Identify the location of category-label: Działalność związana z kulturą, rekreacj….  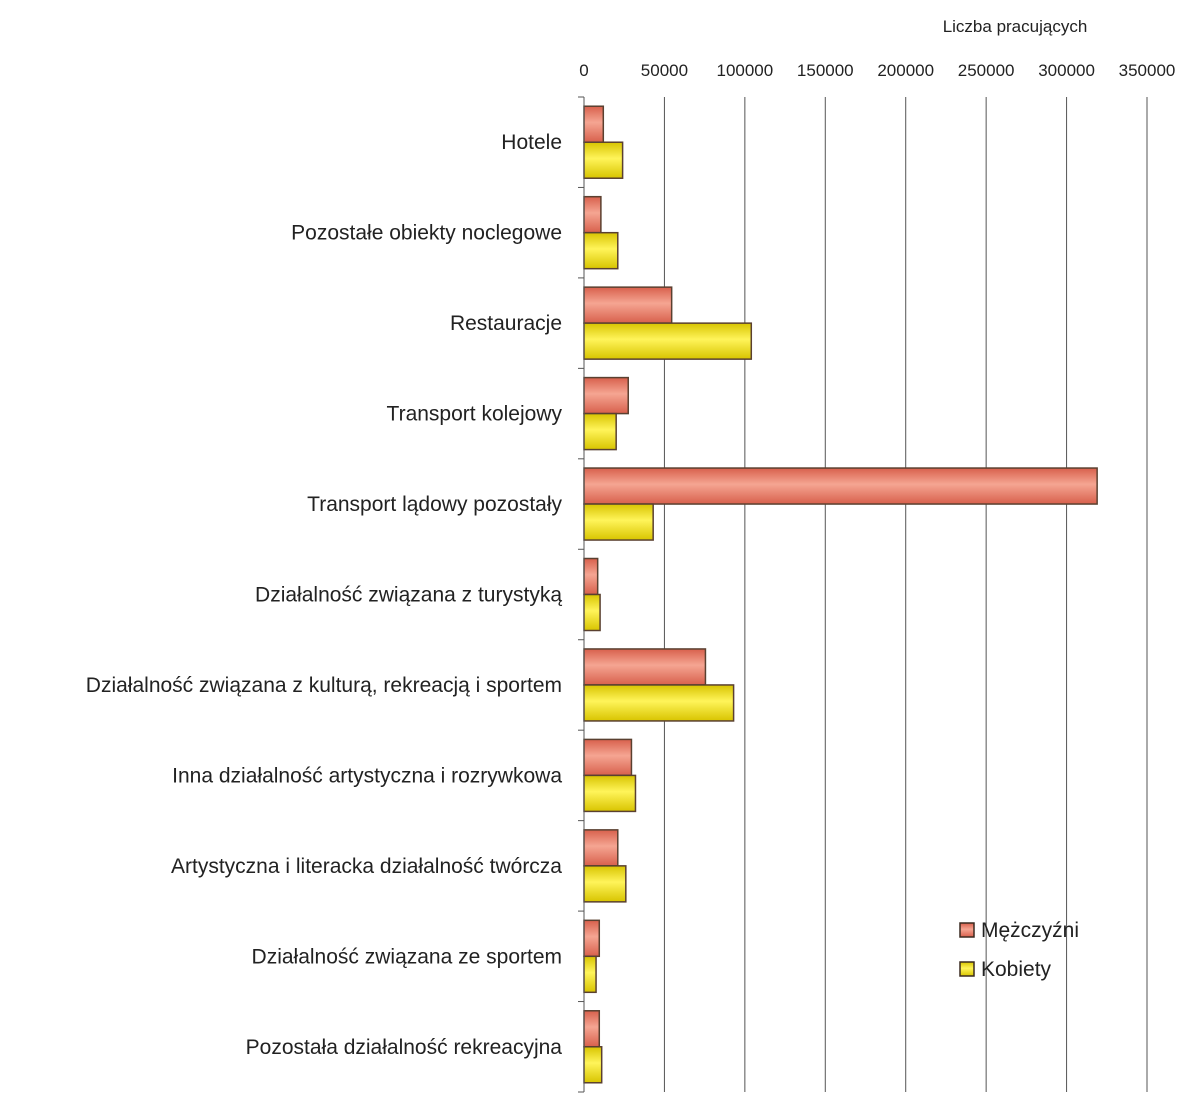
(324, 685).